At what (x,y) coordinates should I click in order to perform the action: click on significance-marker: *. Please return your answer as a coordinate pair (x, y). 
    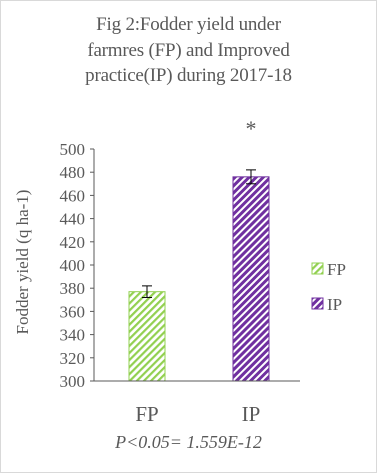
    Looking at the image, I should click on (251, 128).